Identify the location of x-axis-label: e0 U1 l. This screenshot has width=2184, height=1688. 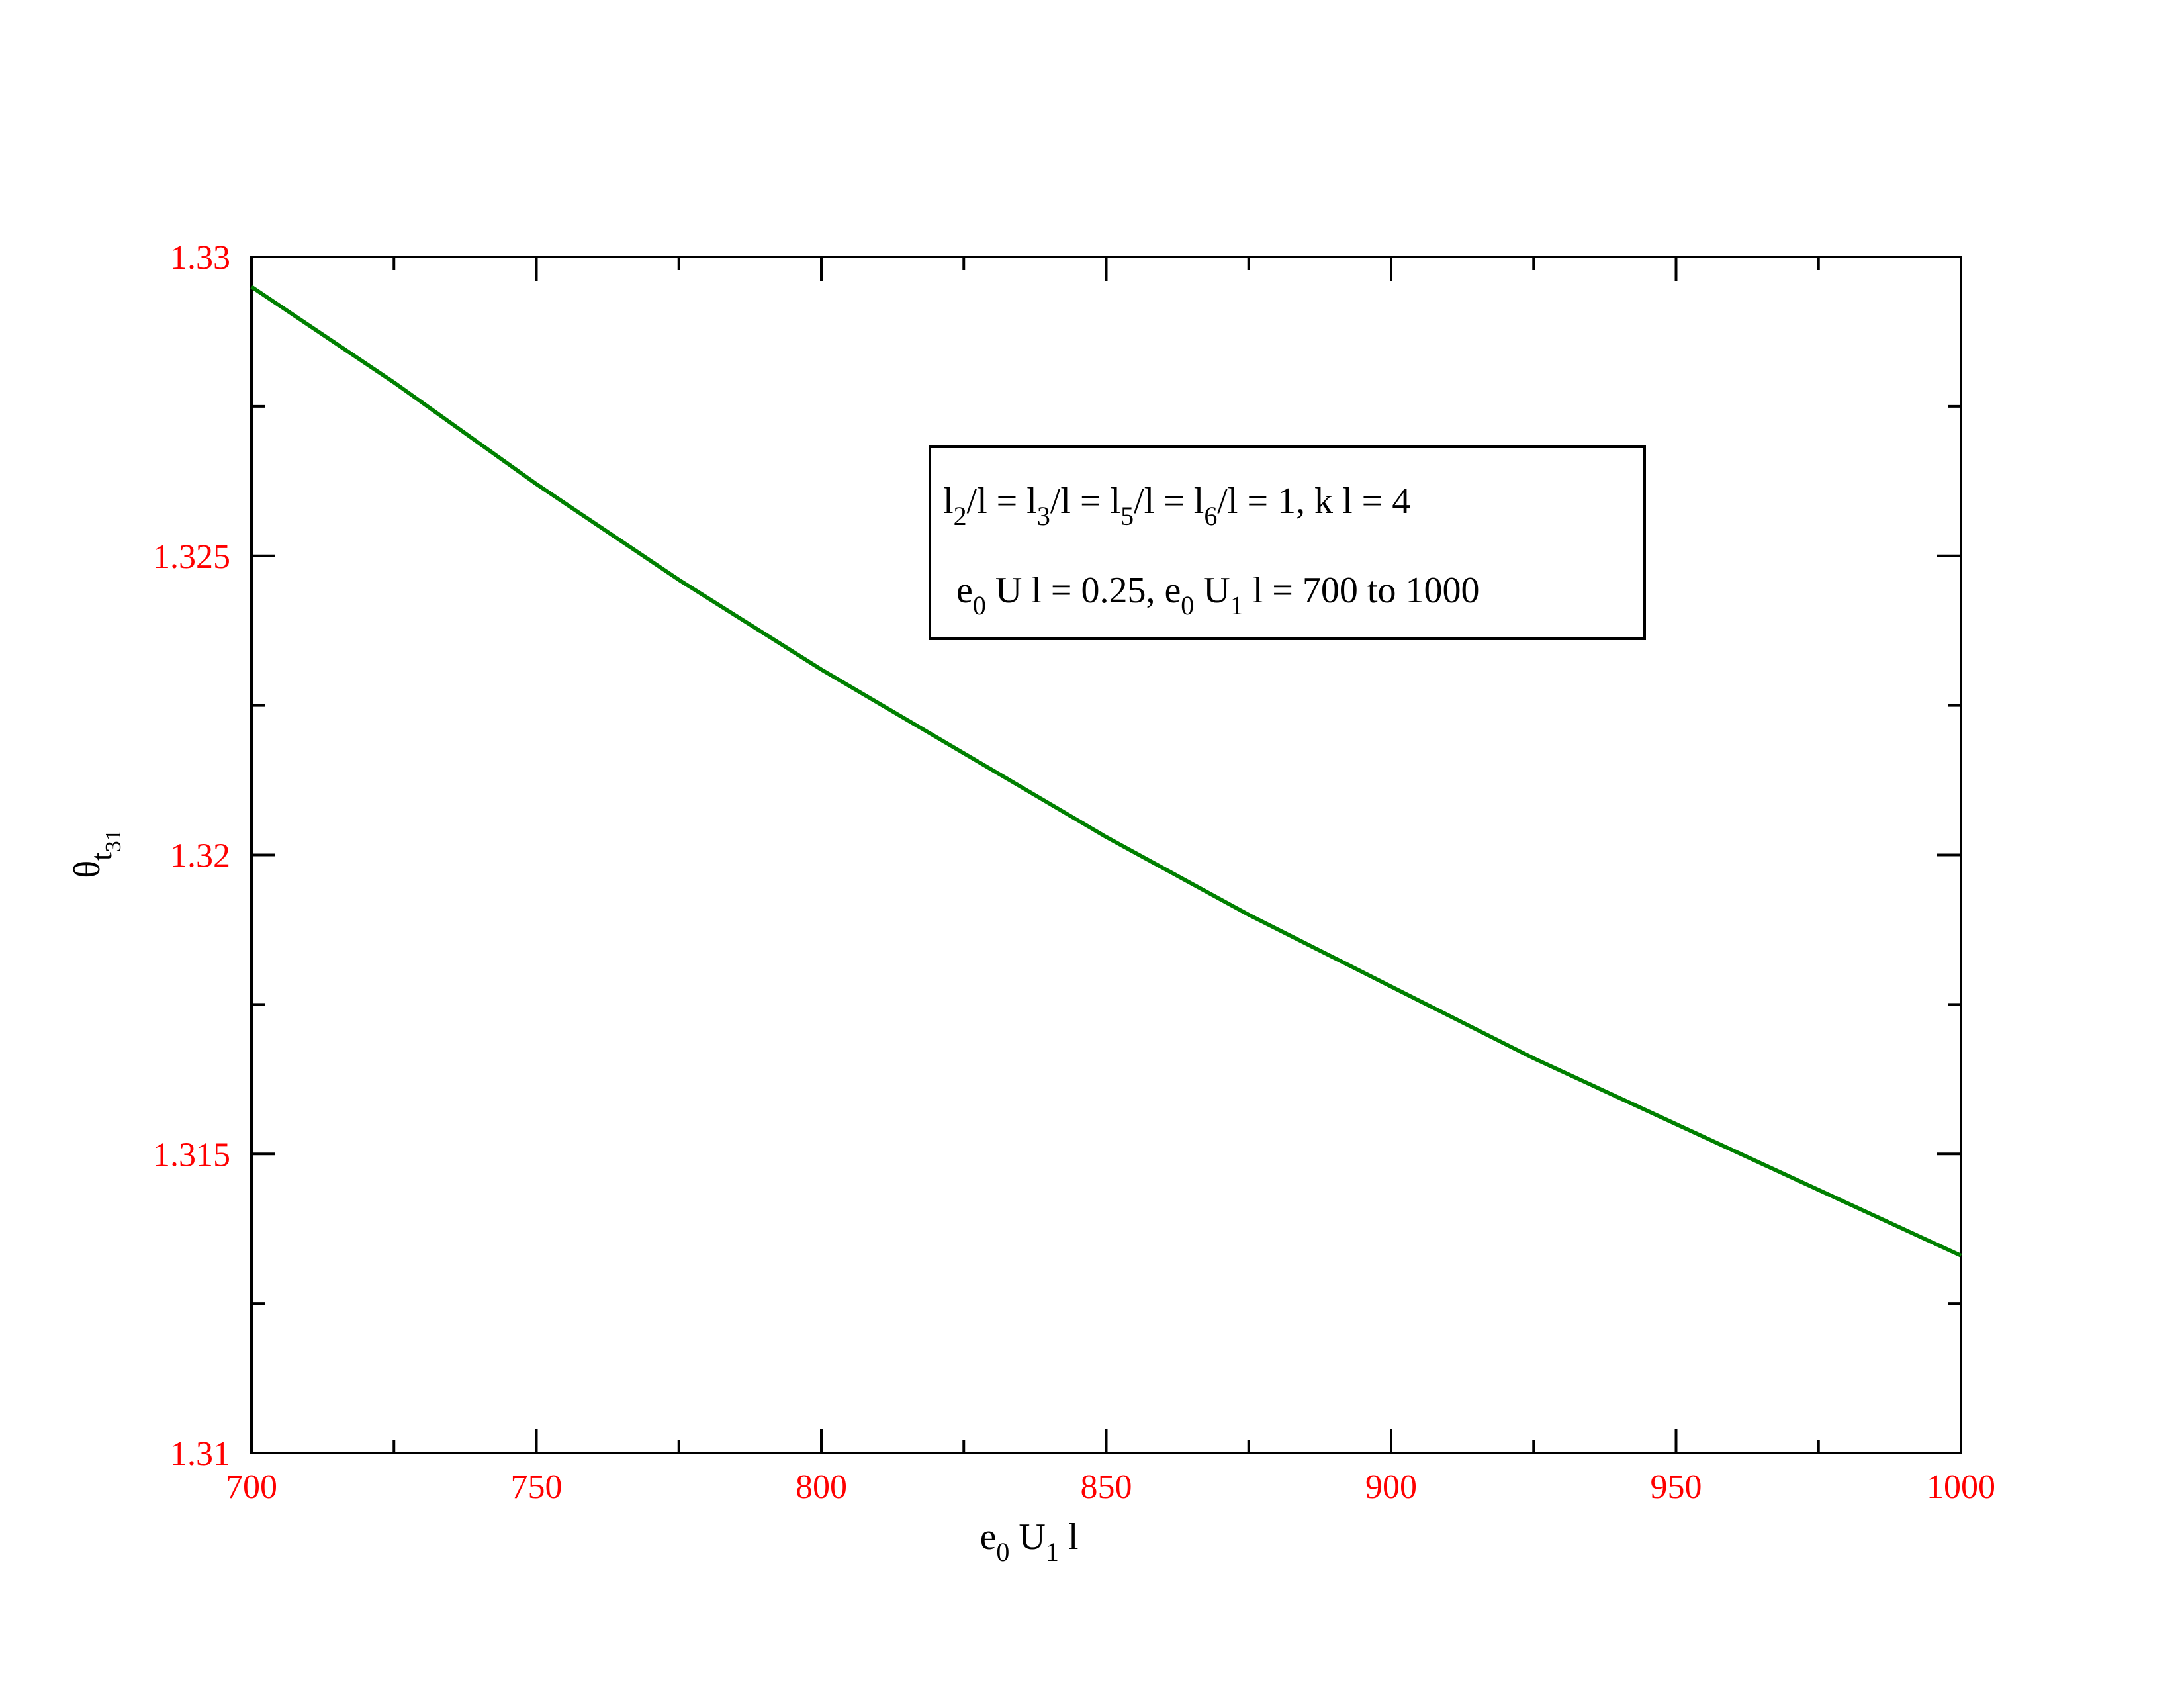
(1029, 1542).